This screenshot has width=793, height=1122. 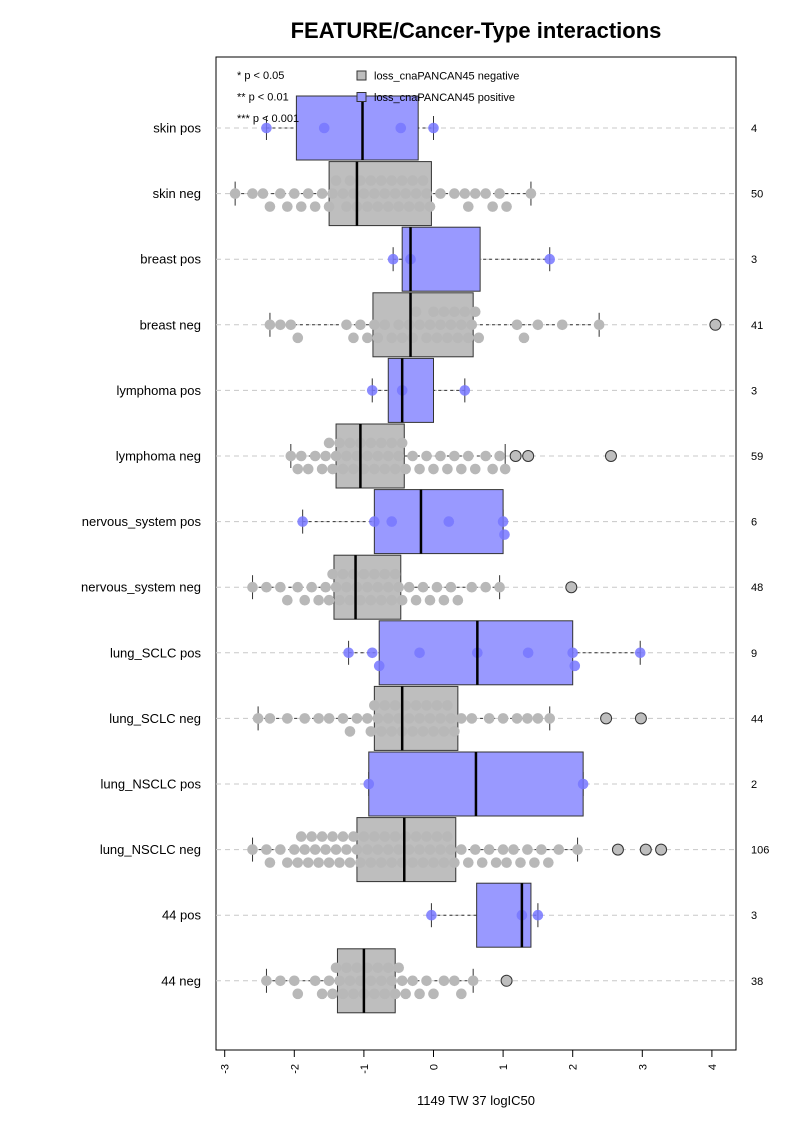 What do you see at coordinates (757, 982) in the screenshot?
I see `group-count: 38` at bounding box center [757, 982].